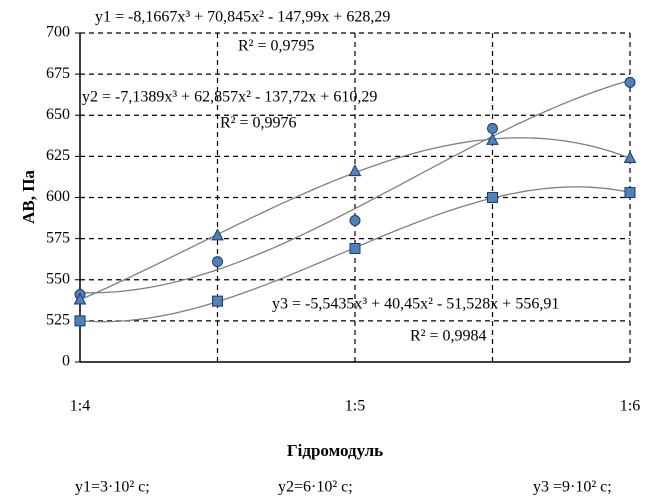 The width and height of the screenshot is (650, 499). What do you see at coordinates (58, 155) in the screenshot?
I see `y-tick-label: 625` at bounding box center [58, 155].